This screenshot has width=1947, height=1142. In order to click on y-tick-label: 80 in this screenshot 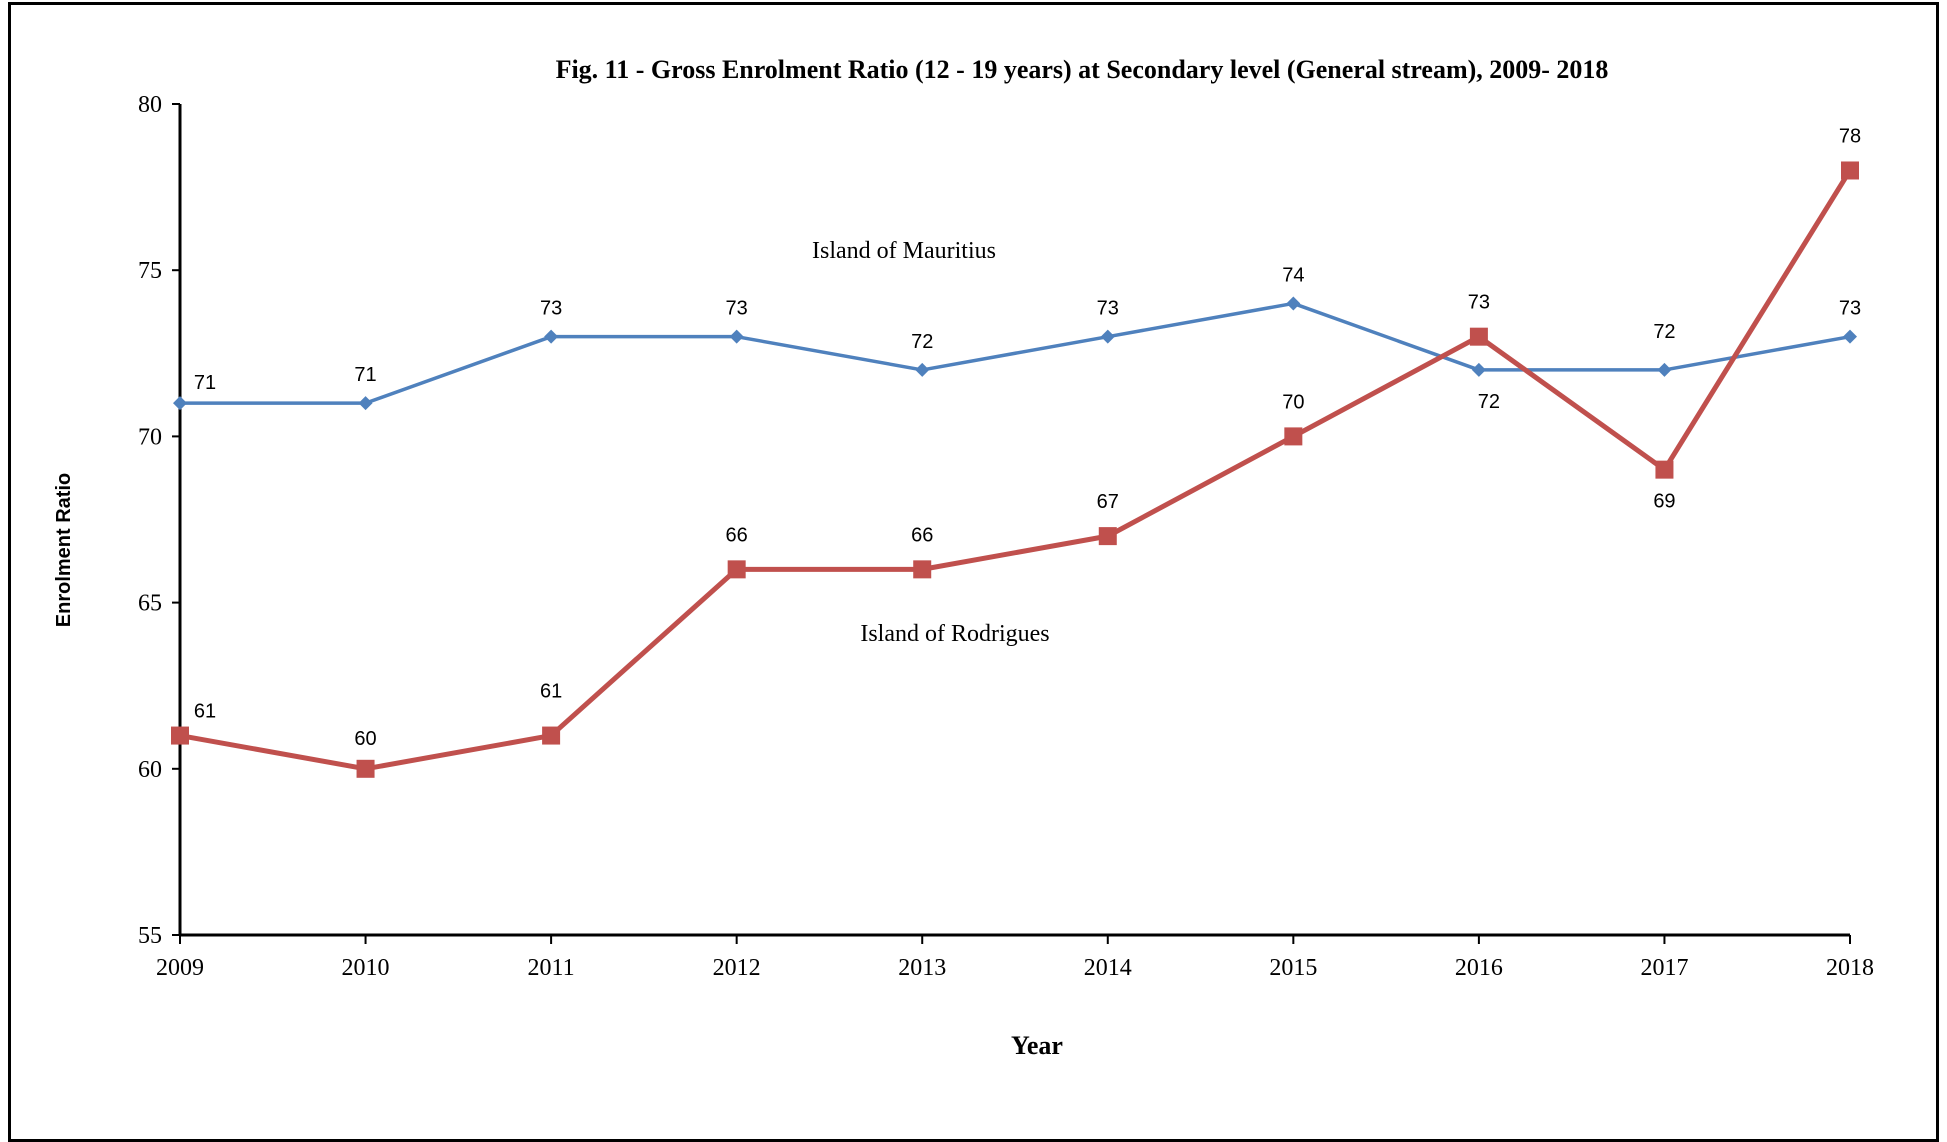, I will do `click(150, 105)`.